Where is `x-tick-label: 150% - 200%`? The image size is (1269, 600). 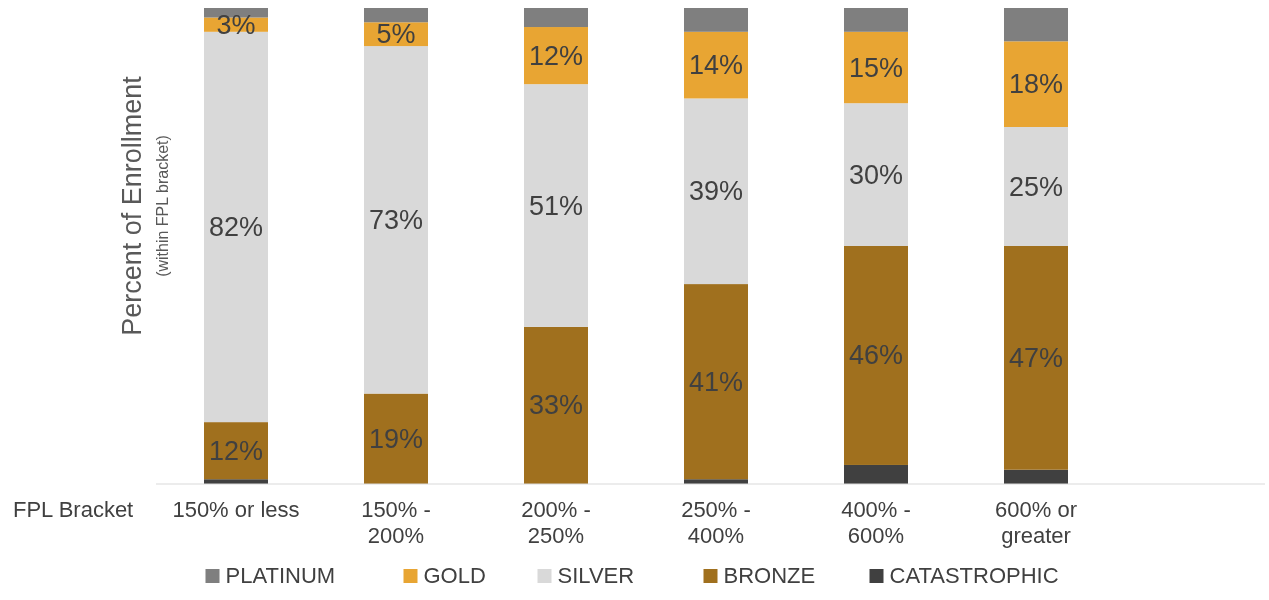
x-tick-label: 150% - 200% is located at coordinates (396, 522).